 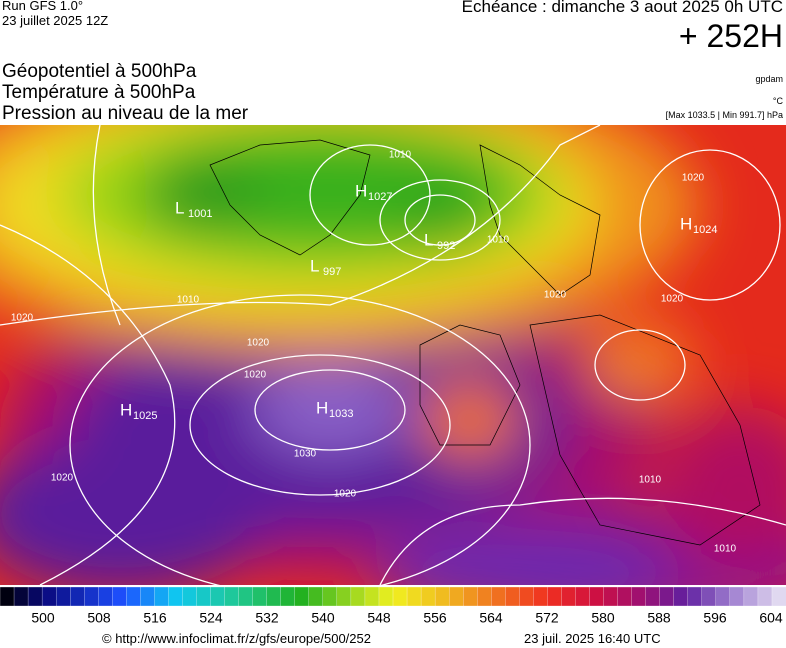 What do you see at coordinates (43, 618) in the screenshot?
I see `colorbar-tick-label: 500` at bounding box center [43, 618].